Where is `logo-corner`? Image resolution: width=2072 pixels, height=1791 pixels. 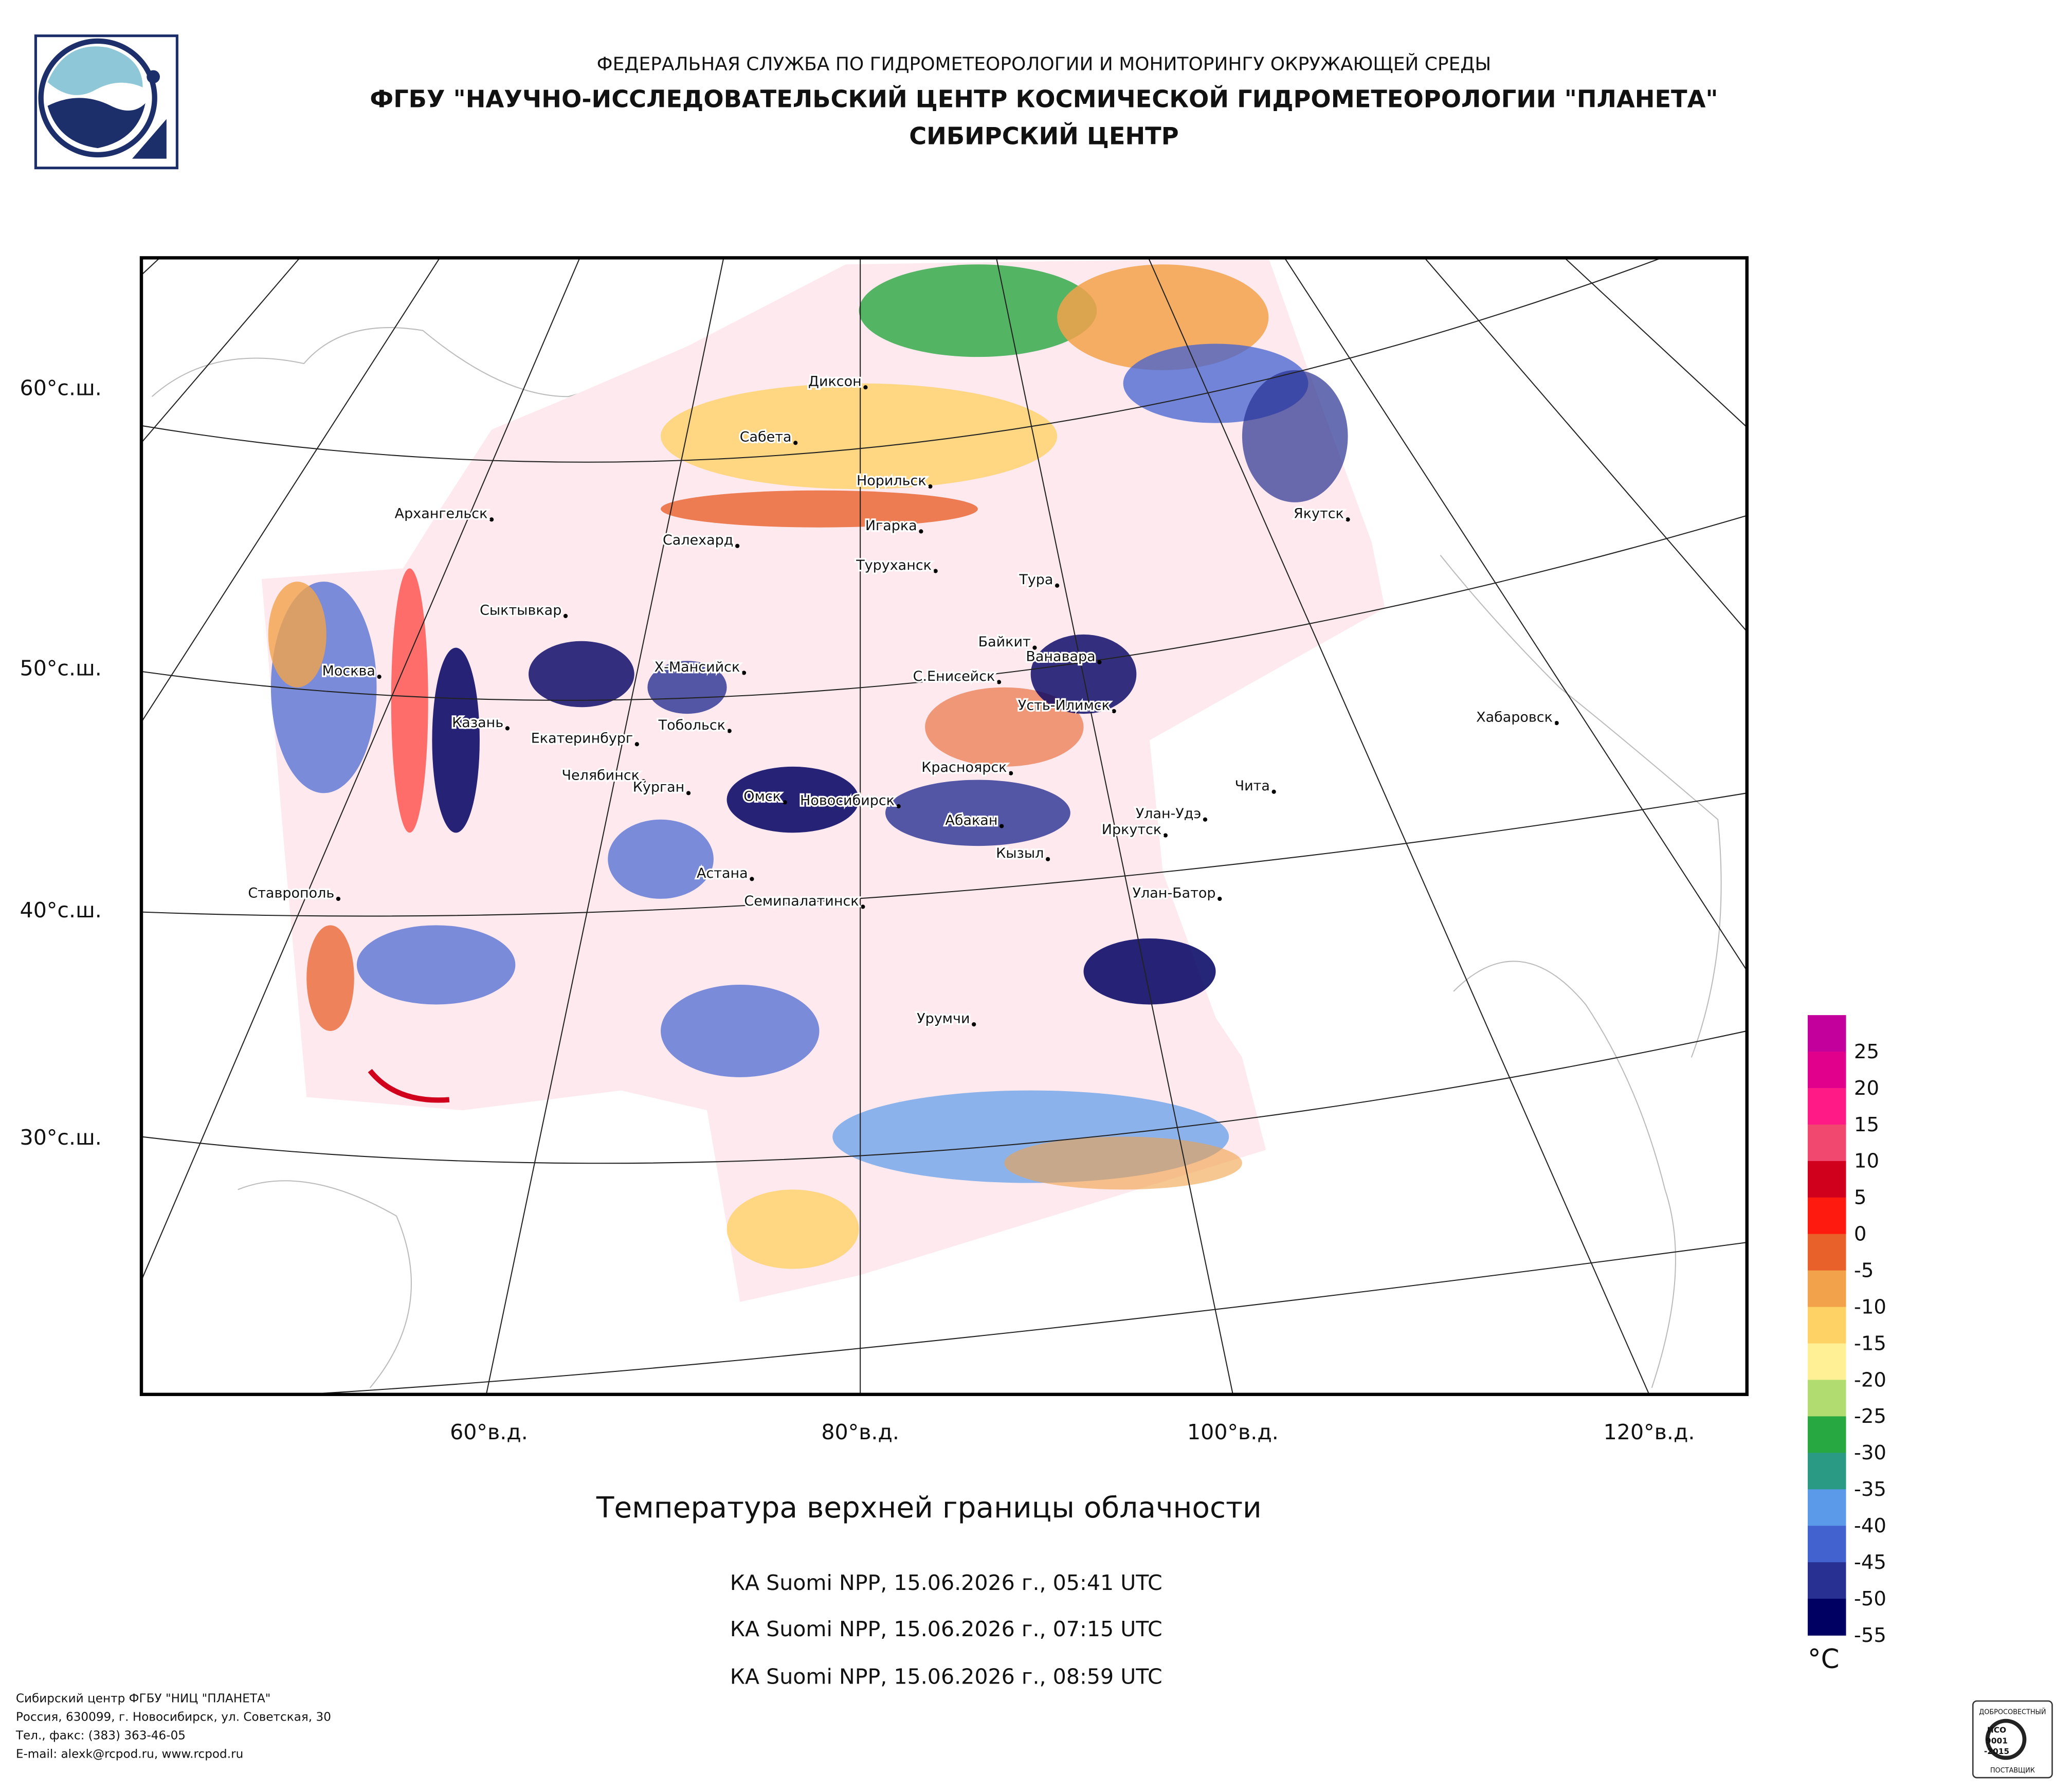
logo-corner is located at coordinates (149, 139).